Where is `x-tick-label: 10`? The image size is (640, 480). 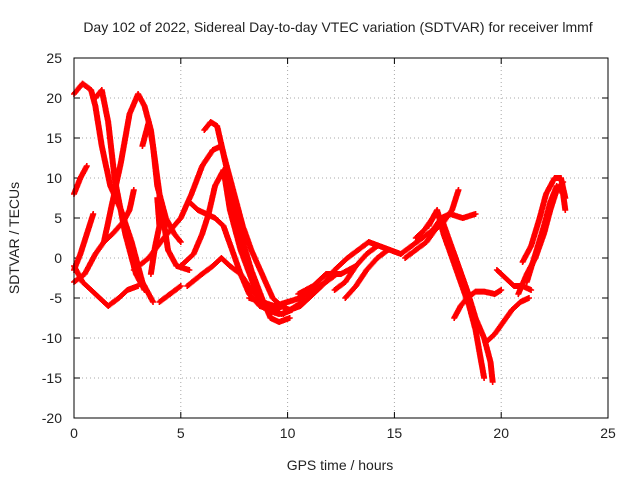
x-tick-label: 10 is located at coordinates (288, 433).